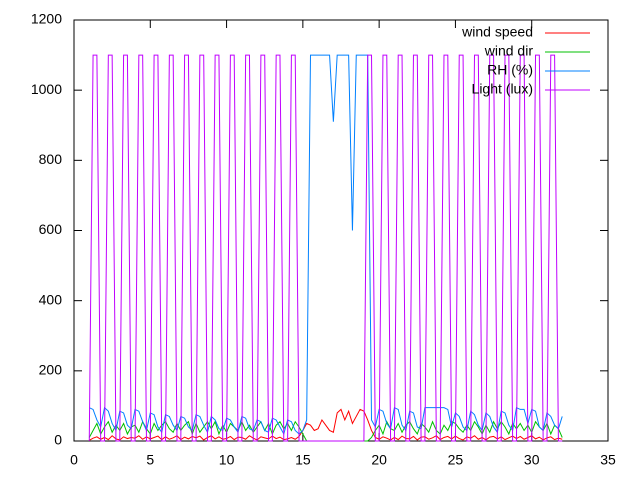  Describe the element at coordinates (303, 460) in the screenshot. I see `x-tick-label: 15` at that location.